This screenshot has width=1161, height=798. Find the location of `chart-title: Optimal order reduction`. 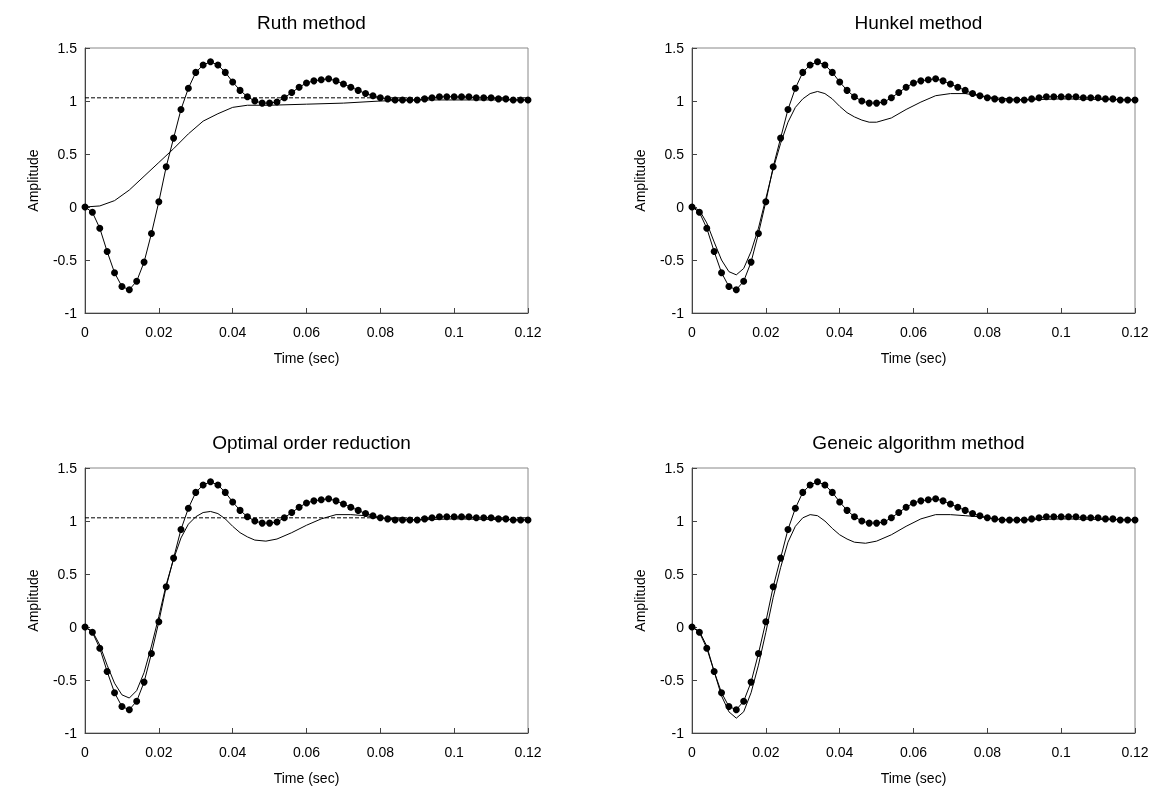

chart-title: Optimal order reduction is located at coordinates (311, 442).